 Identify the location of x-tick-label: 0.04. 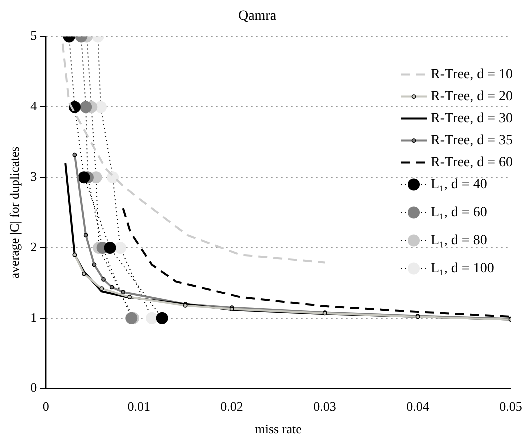
(418, 406).